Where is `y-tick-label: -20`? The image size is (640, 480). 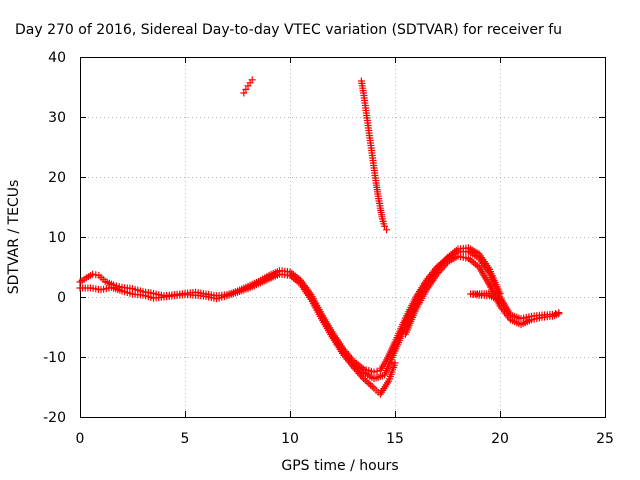 y-tick-label: -20 is located at coordinates (54, 418).